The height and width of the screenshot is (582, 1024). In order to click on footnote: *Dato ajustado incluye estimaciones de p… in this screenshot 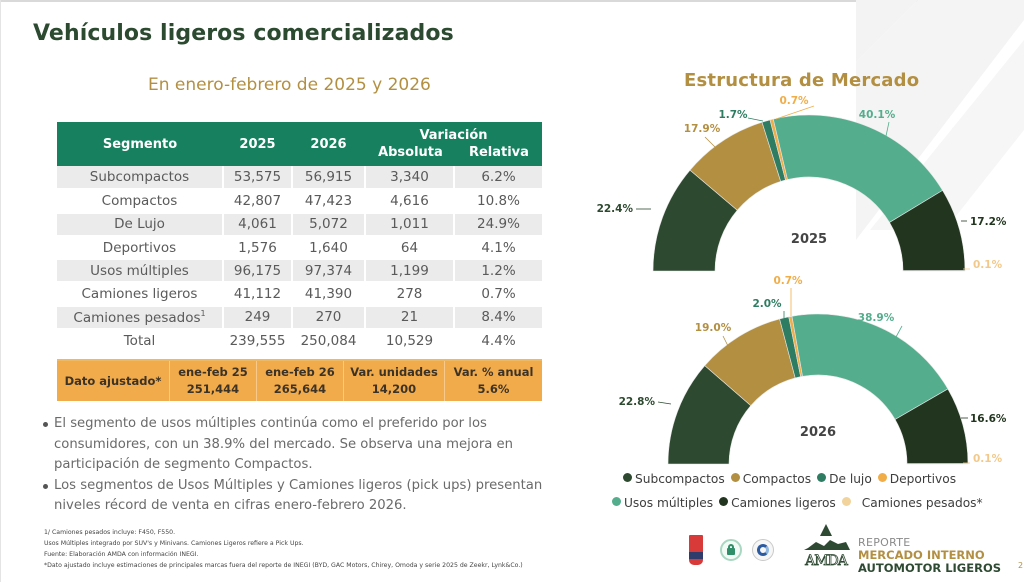, I will do `click(283, 565)`.